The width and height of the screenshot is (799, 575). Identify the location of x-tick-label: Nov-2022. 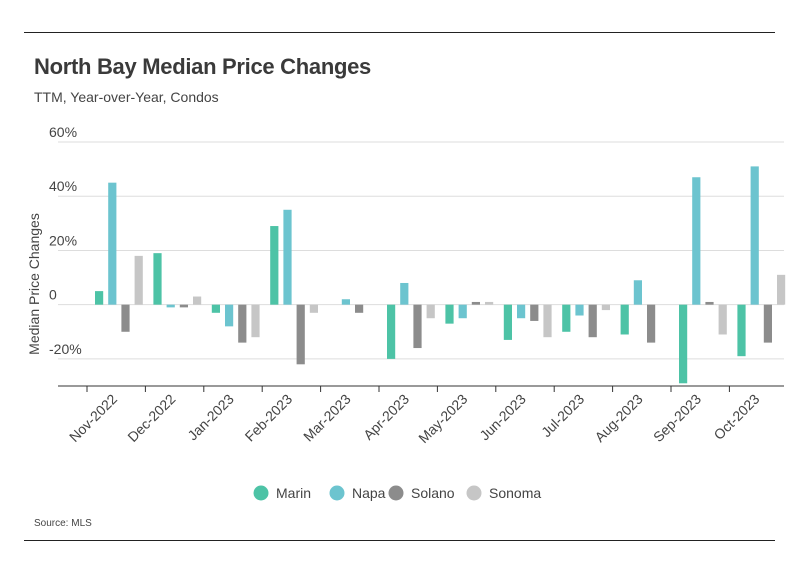
(93, 418).